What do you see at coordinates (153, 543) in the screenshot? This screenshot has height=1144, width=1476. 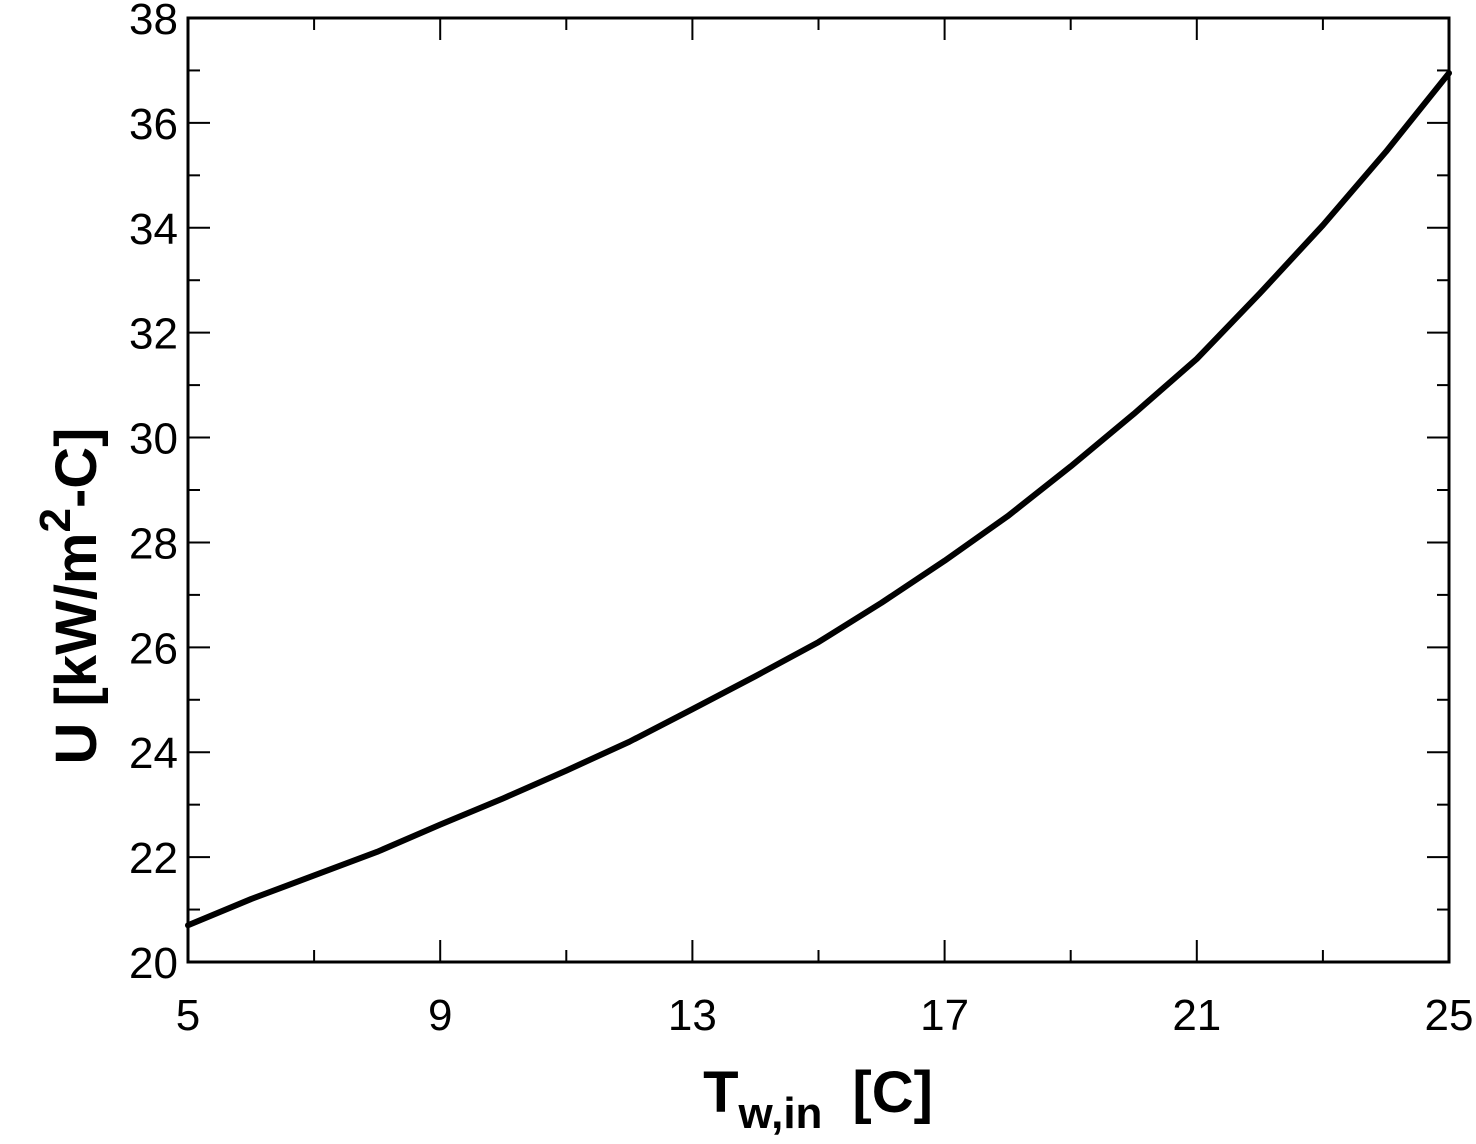 I see `y-tick-label: 28` at bounding box center [153, 543].